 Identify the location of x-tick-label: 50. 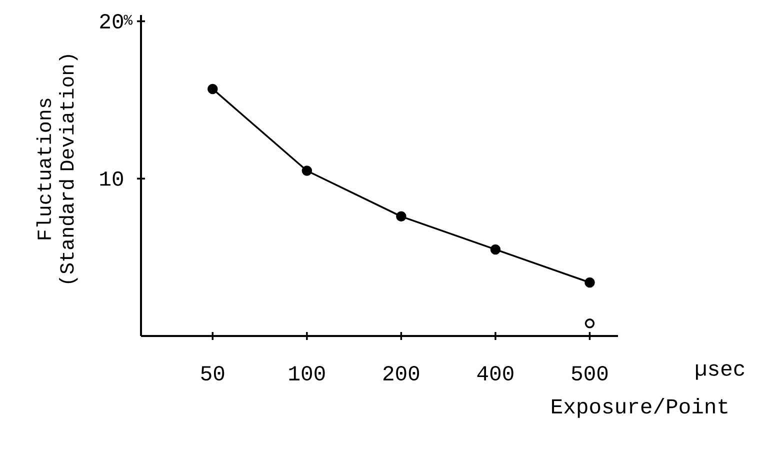
(212, 373).